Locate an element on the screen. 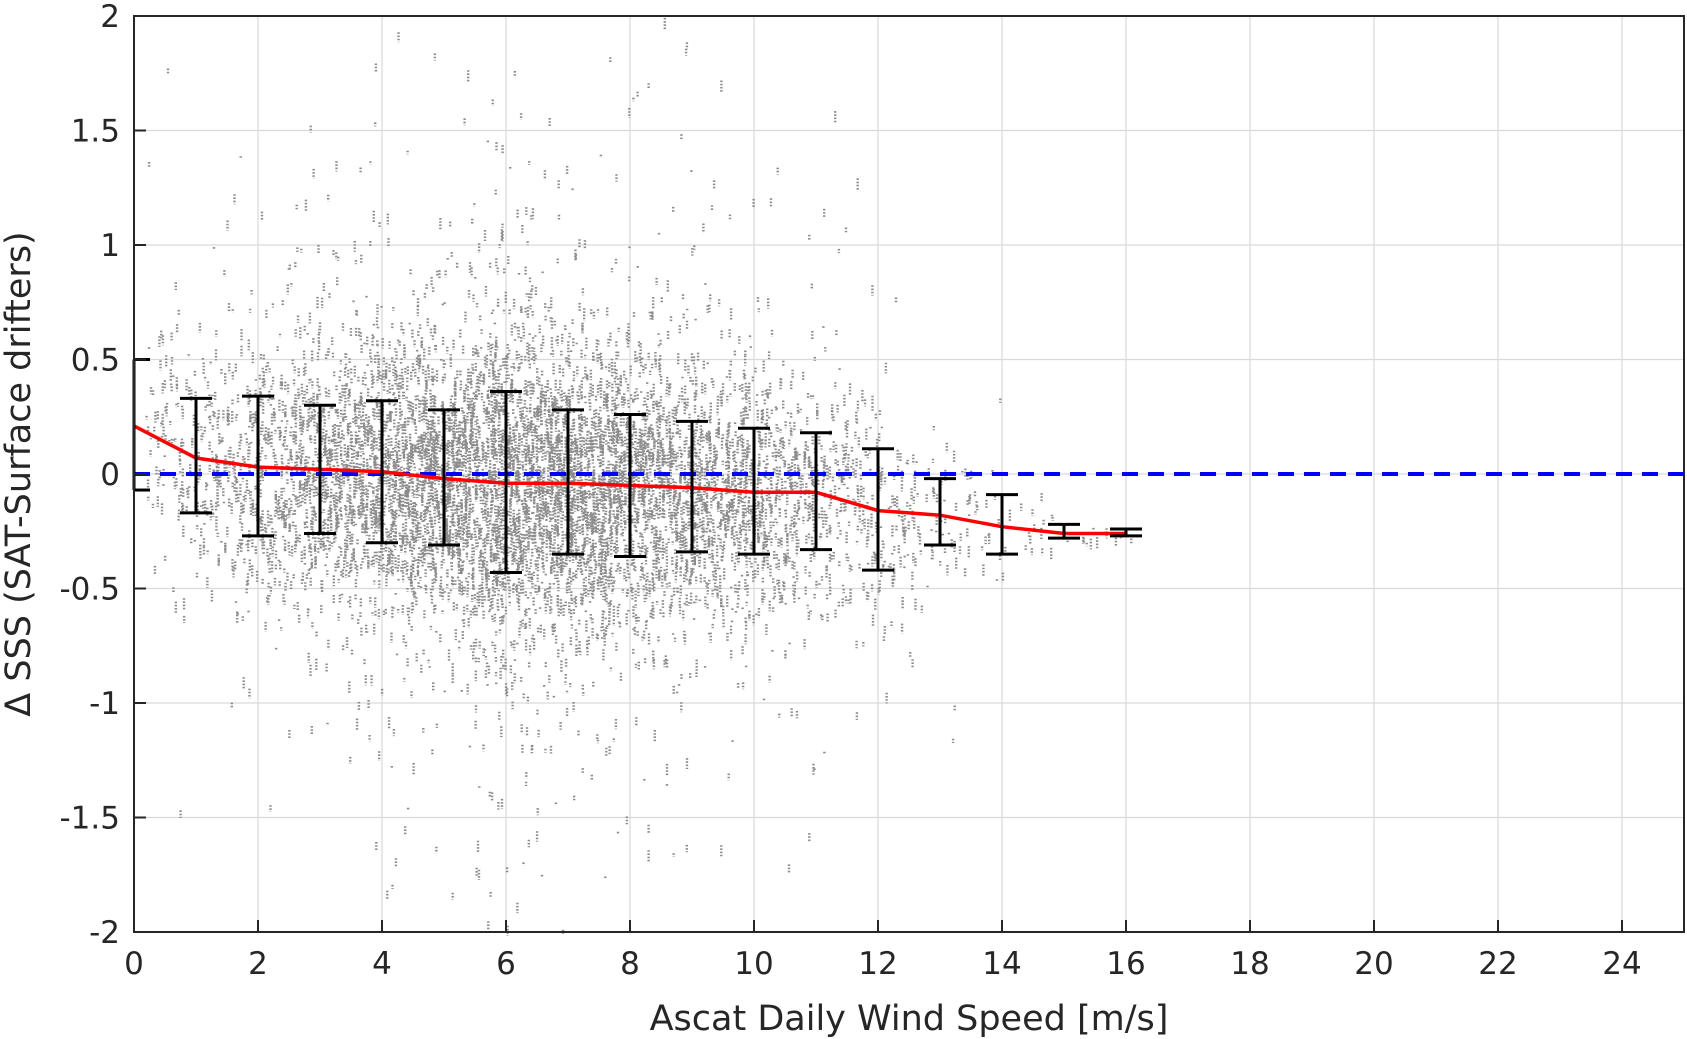  y-tick-label: 1.5 is located at coordinates (95, 132).